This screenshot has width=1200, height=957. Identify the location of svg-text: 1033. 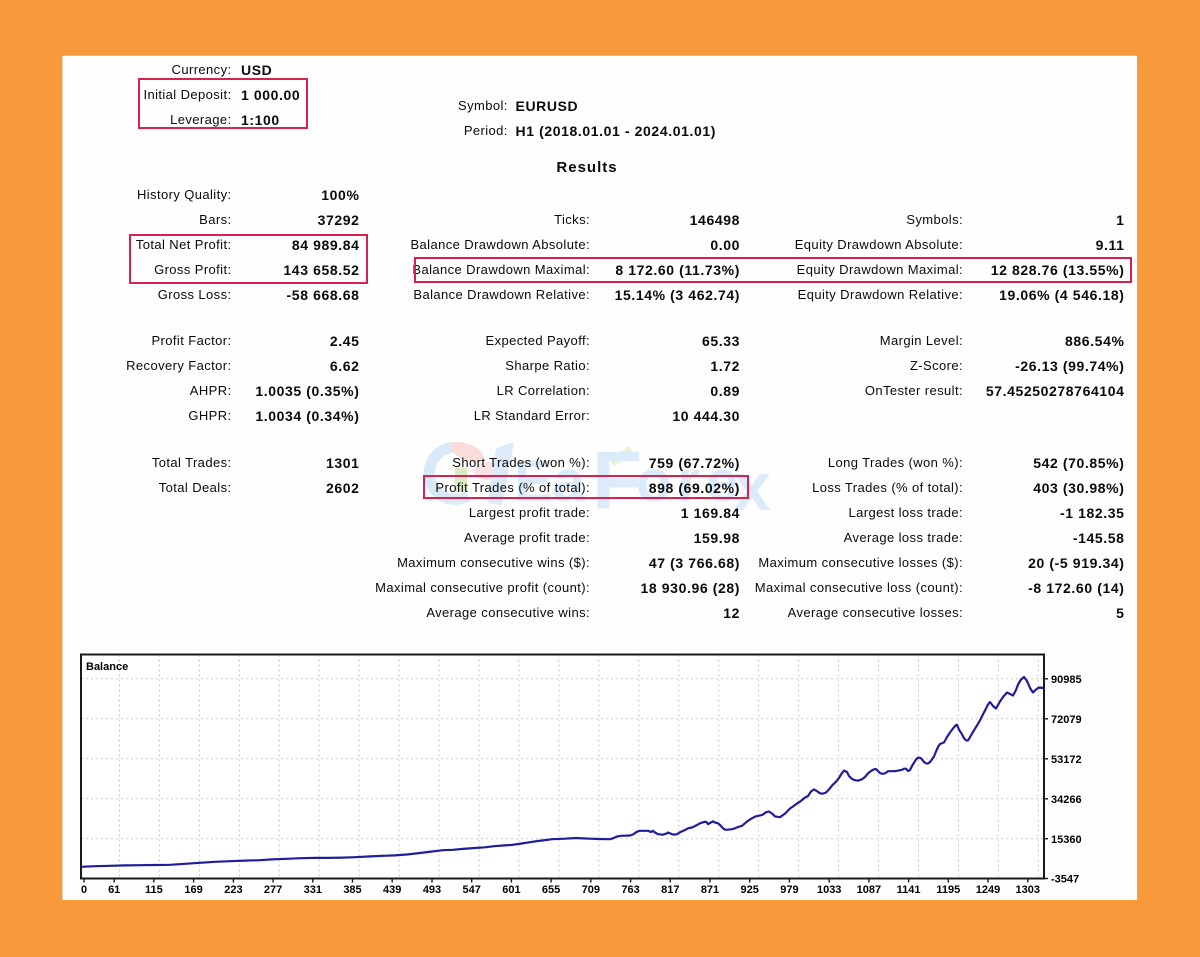
(829, 890).